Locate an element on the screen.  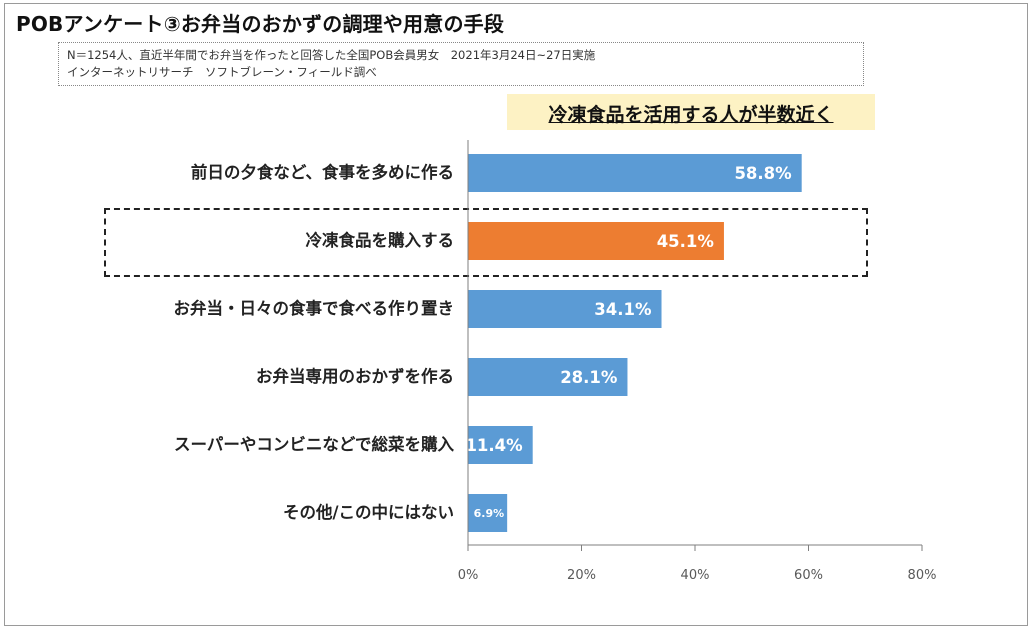
bar-value-label: 11.4% is located at coordinates (494, 445).